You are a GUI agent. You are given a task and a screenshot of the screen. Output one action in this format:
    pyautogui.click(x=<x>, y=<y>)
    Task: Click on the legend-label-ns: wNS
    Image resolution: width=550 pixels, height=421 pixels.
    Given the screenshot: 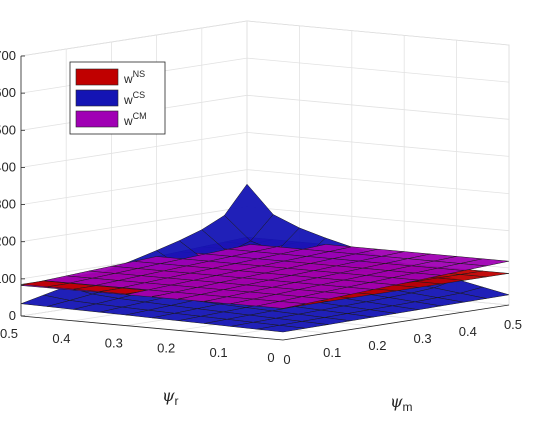 What is the action you would take?
    pyautogui.click(x=134, y=77)
    